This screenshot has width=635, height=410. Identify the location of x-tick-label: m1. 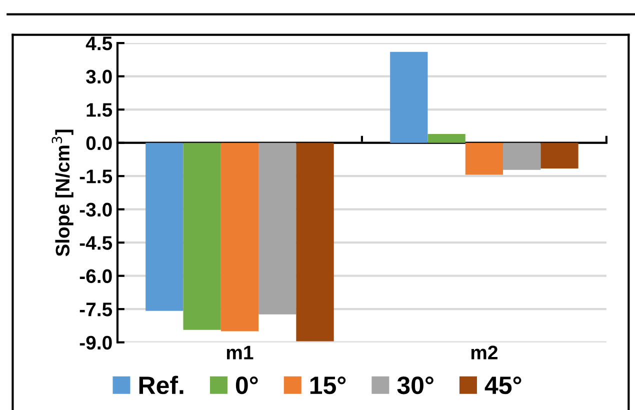
(240, 353).